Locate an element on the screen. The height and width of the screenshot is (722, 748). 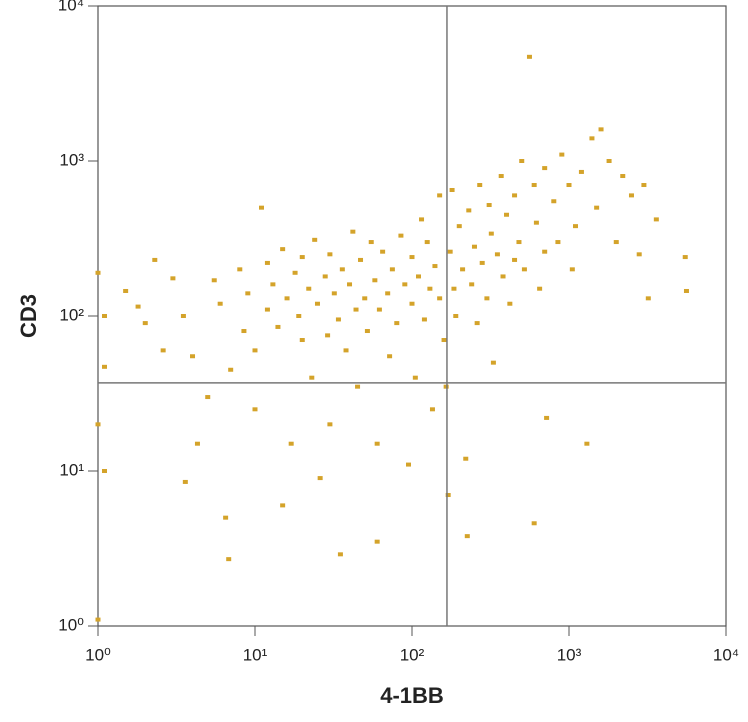
y-tick-label: 10³ is located at coordinates (71, 159).